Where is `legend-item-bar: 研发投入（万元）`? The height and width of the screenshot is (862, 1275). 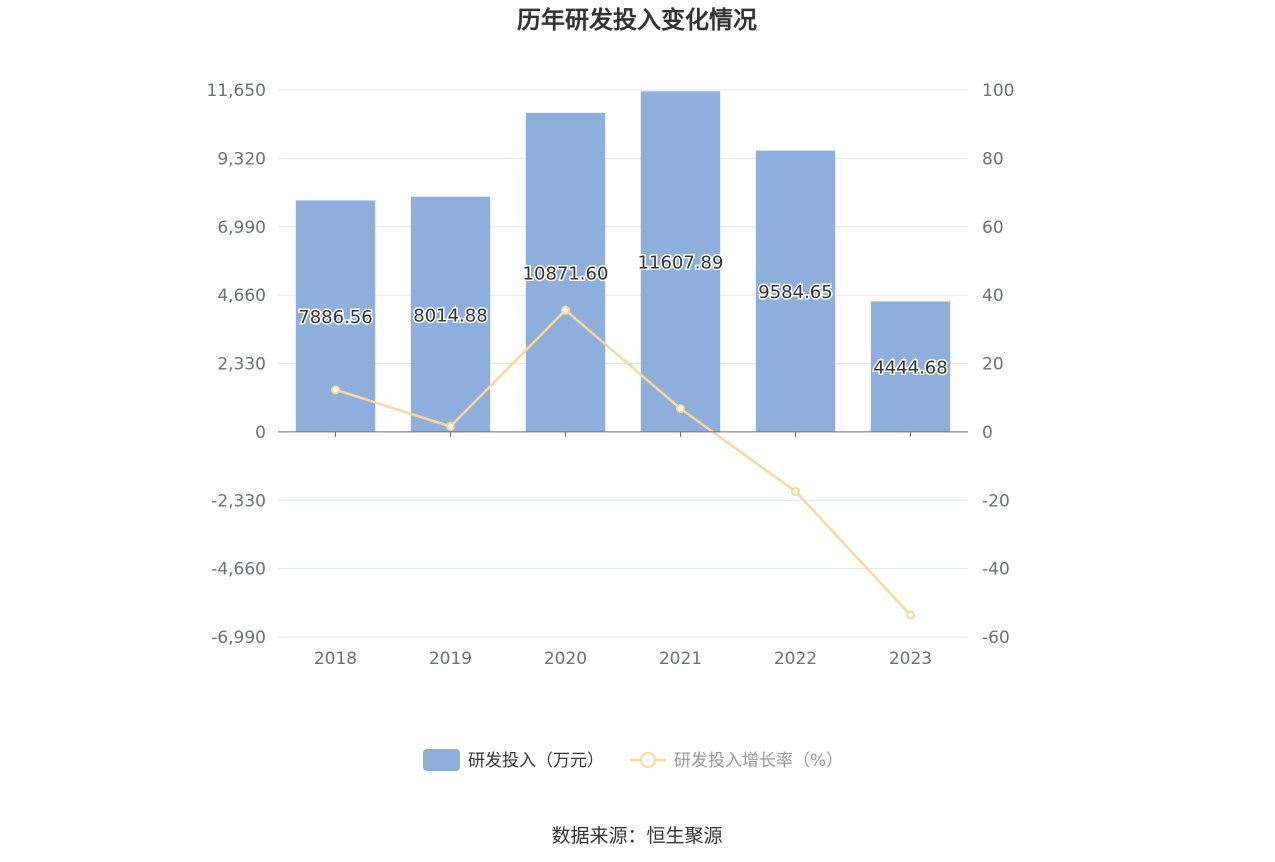
legend-item-bar: 研发投入（万元） is located at coordinates (513, 760).